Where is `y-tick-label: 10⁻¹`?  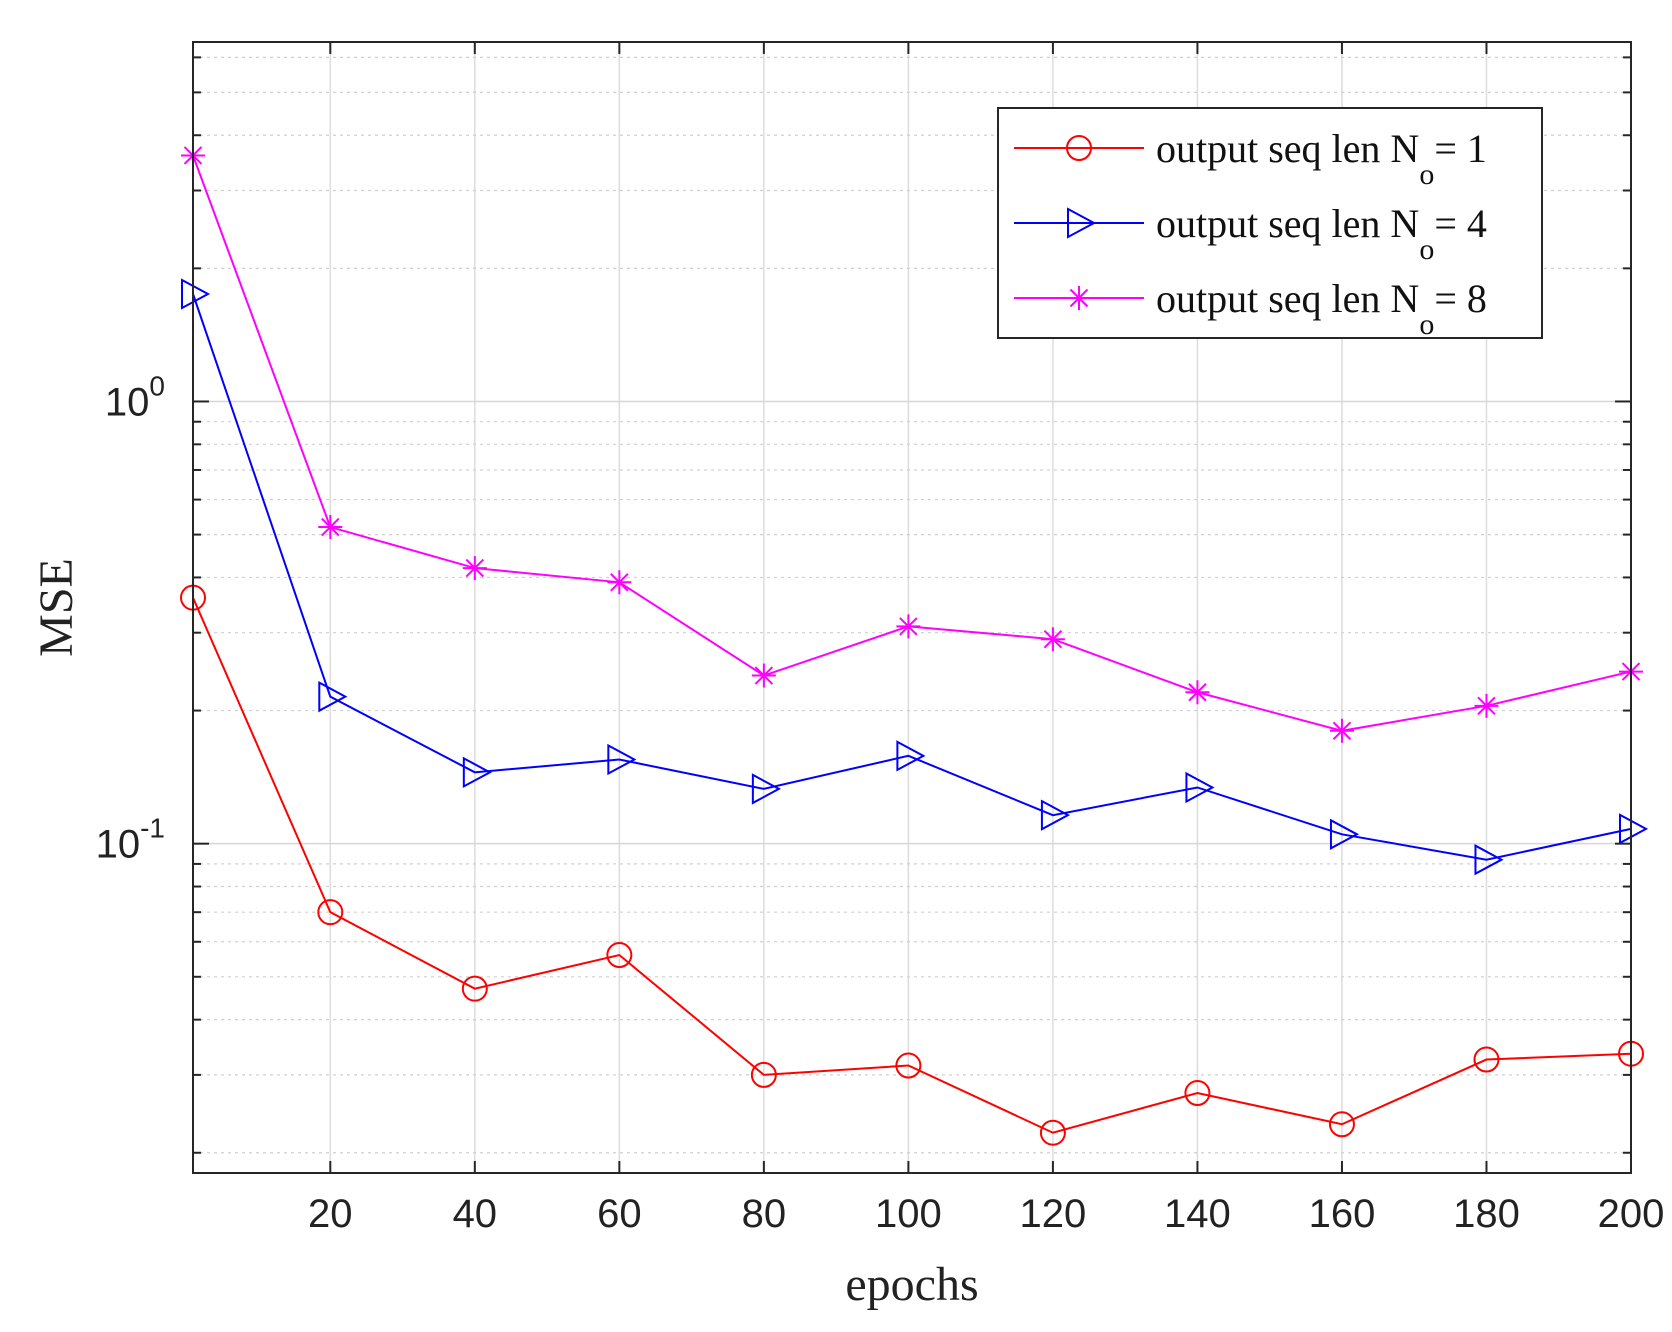 y-tick-label: 10⁻¹ is located at coordinates (130, 840).